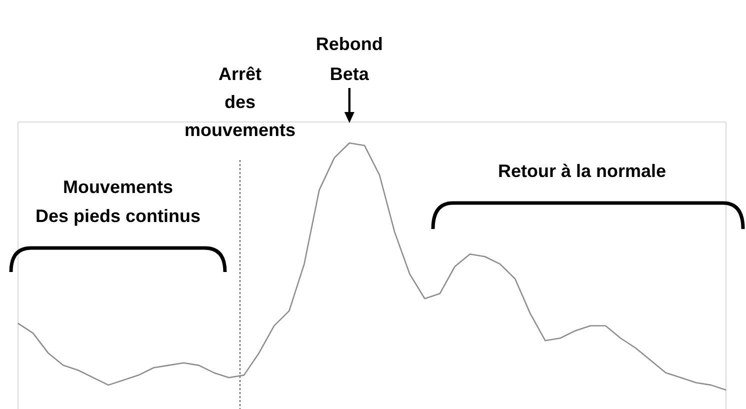 The image size is (746, 409). Describe the element at coordinates (240, 102) in the screenshot. I see `text: Arrêt des mouvements` at that location.